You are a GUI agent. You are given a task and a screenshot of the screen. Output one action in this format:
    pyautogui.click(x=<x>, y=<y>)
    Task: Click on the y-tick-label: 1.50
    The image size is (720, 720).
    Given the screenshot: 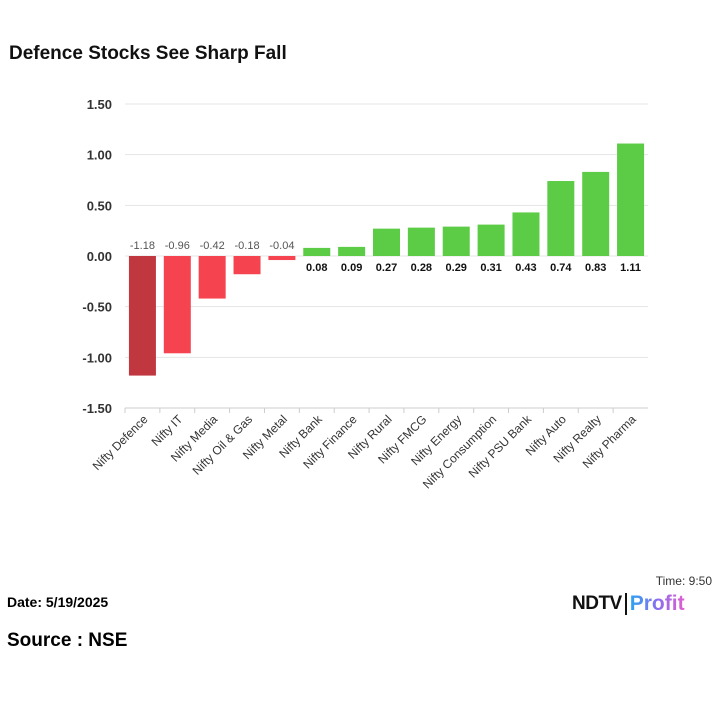 What is the action you would take?
    pyautogui.click(x=99, y=104)
    